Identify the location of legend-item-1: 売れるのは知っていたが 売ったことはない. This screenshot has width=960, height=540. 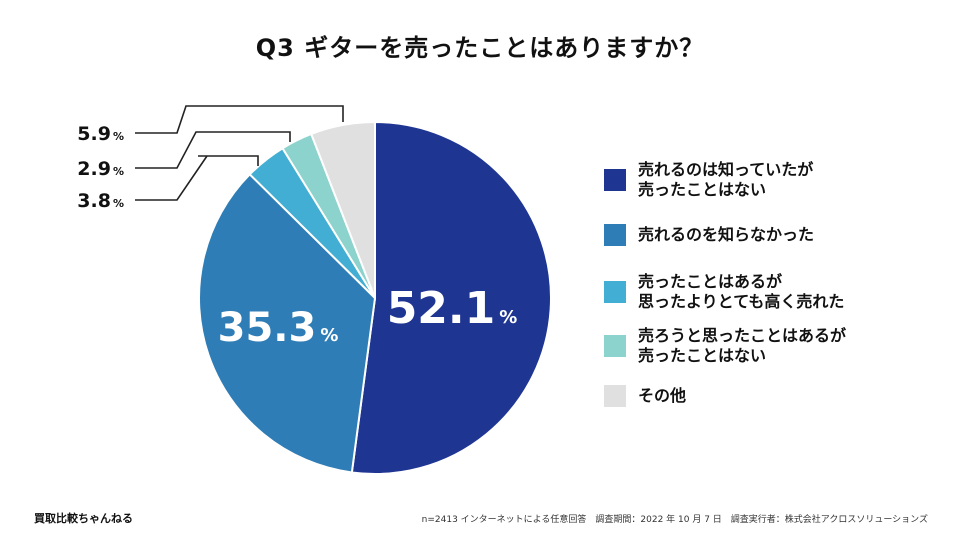
(708, 180).